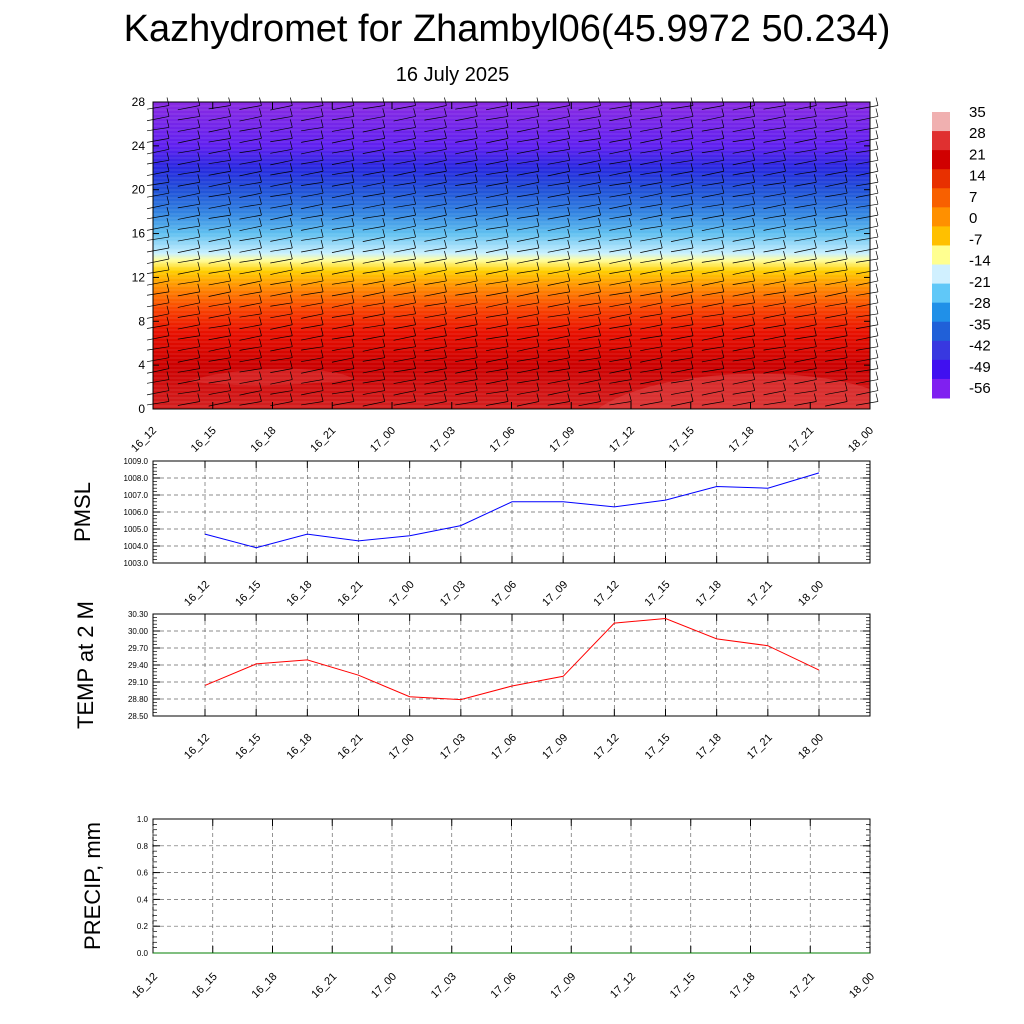 The width and height of the screenshot is (1024, 1024). Describe the element at coordinates (504, 986) in the screenshot. I see `x-tick-label: 17_06` at that location.